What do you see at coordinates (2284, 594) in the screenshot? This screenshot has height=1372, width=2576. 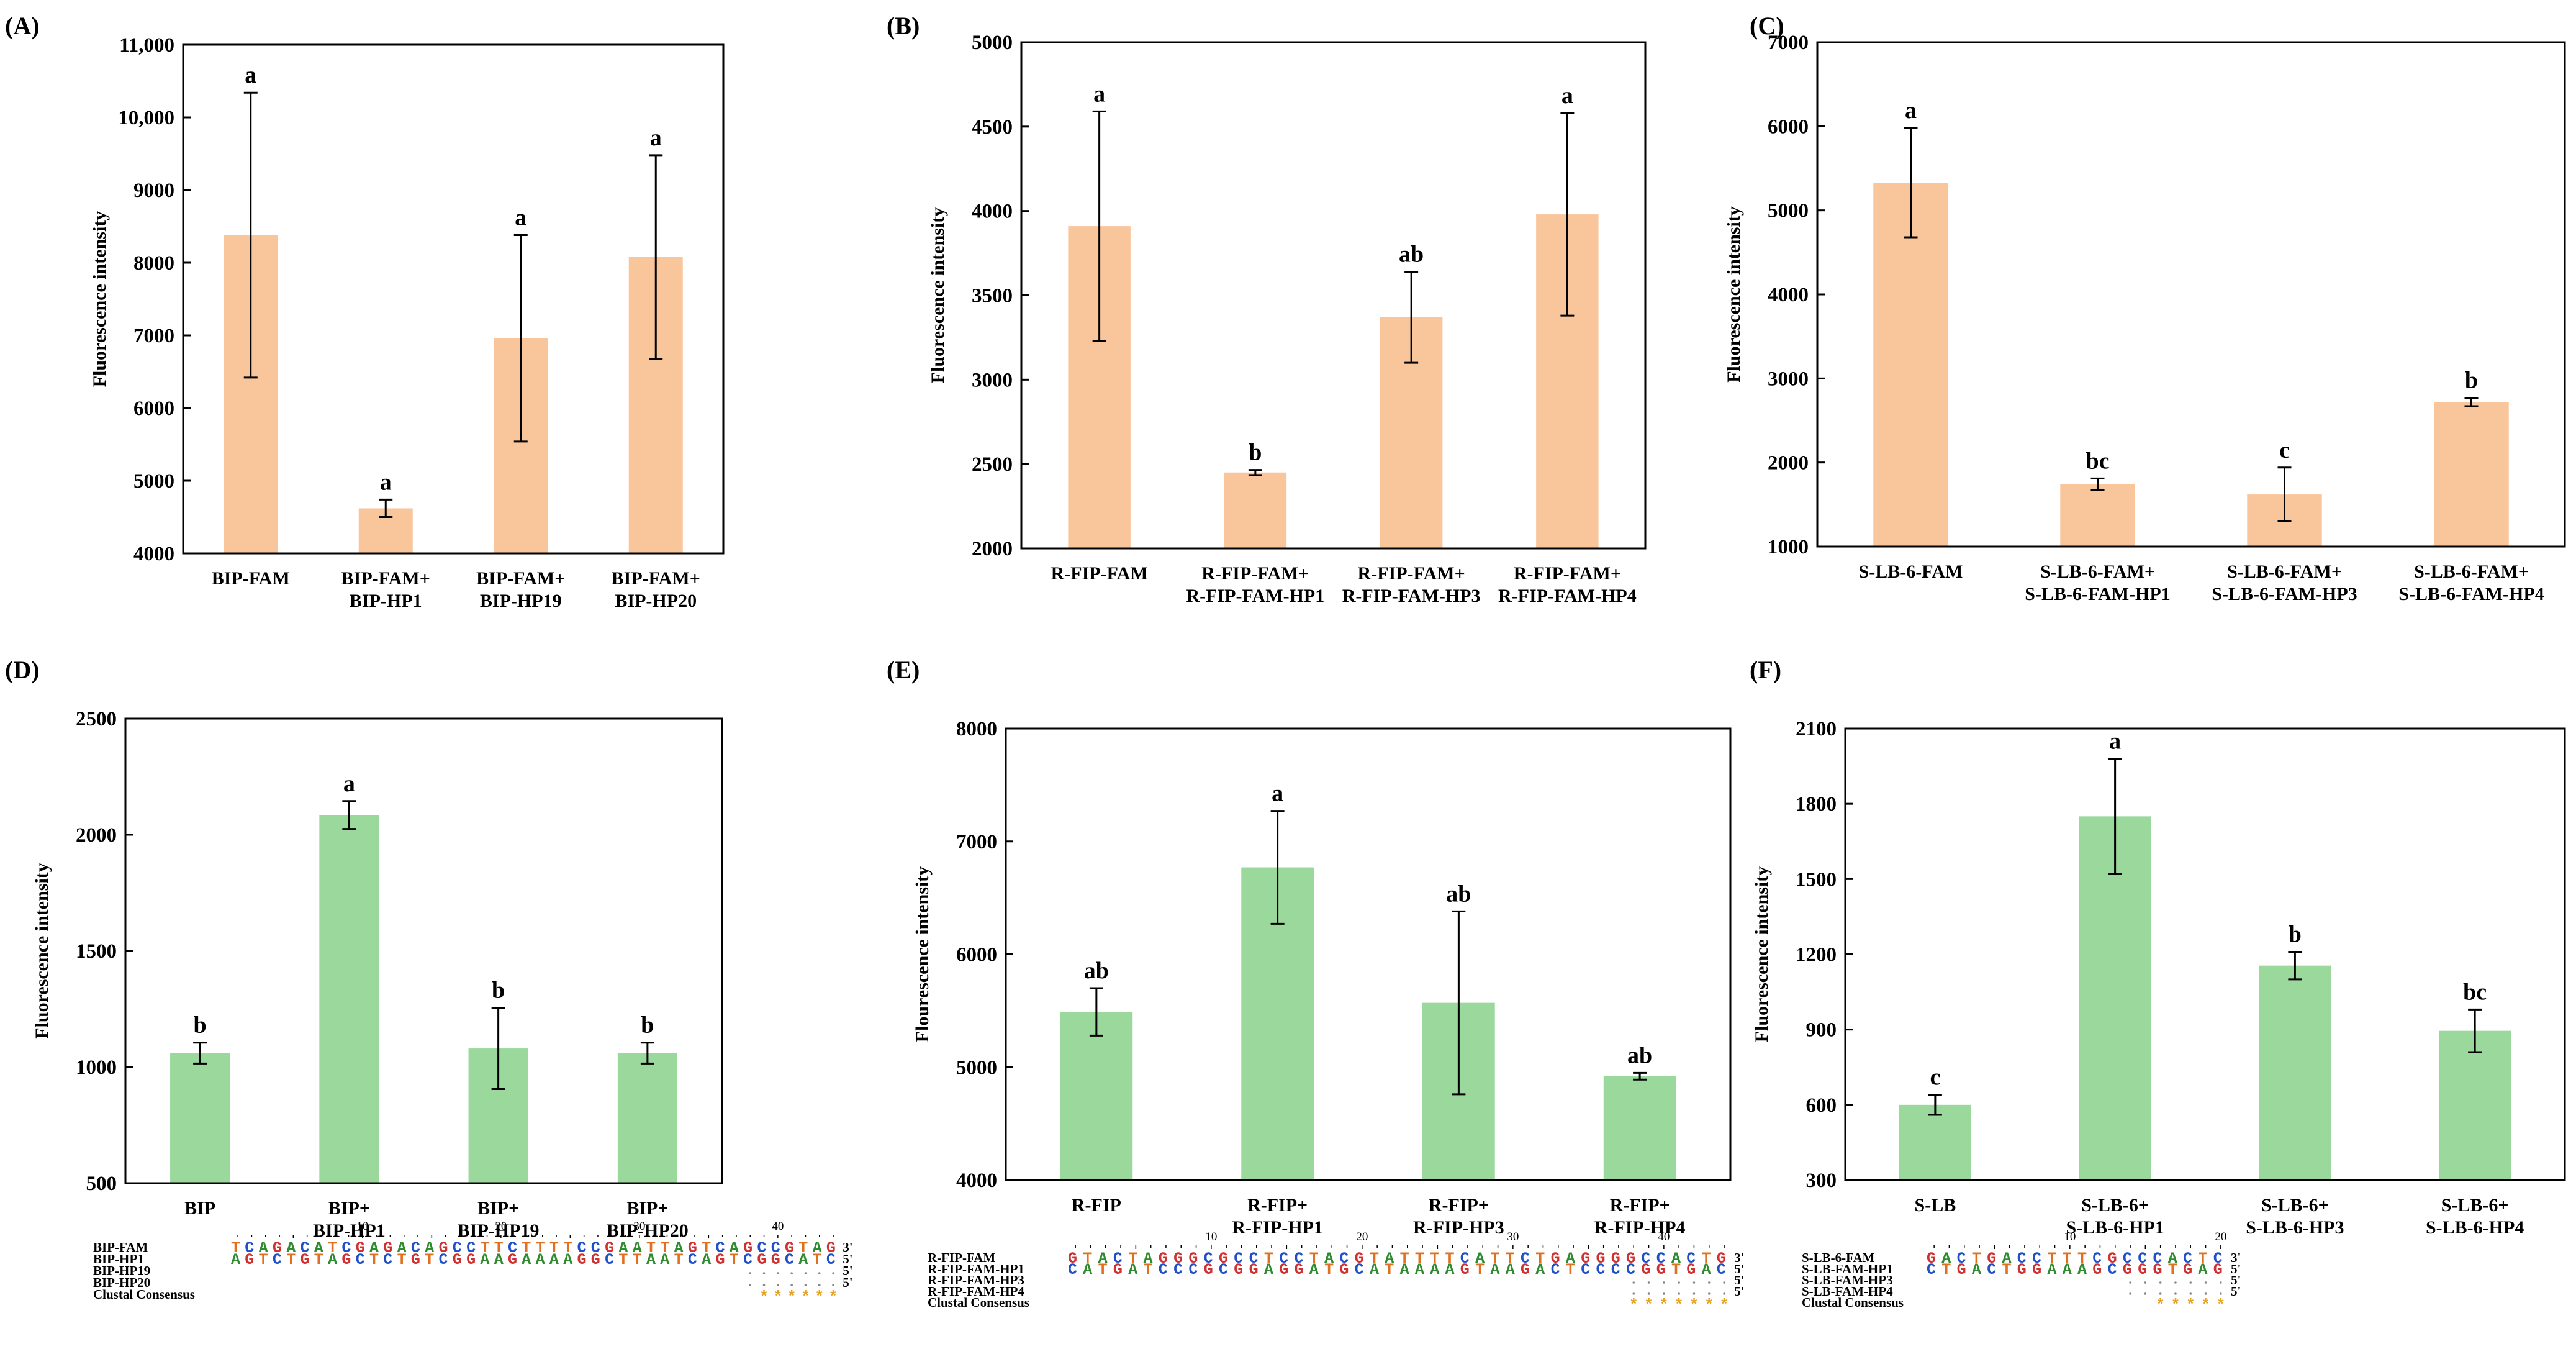 I see `category-label: S-LB-6-FAM-HP3` at bounding box center [2284, 594].